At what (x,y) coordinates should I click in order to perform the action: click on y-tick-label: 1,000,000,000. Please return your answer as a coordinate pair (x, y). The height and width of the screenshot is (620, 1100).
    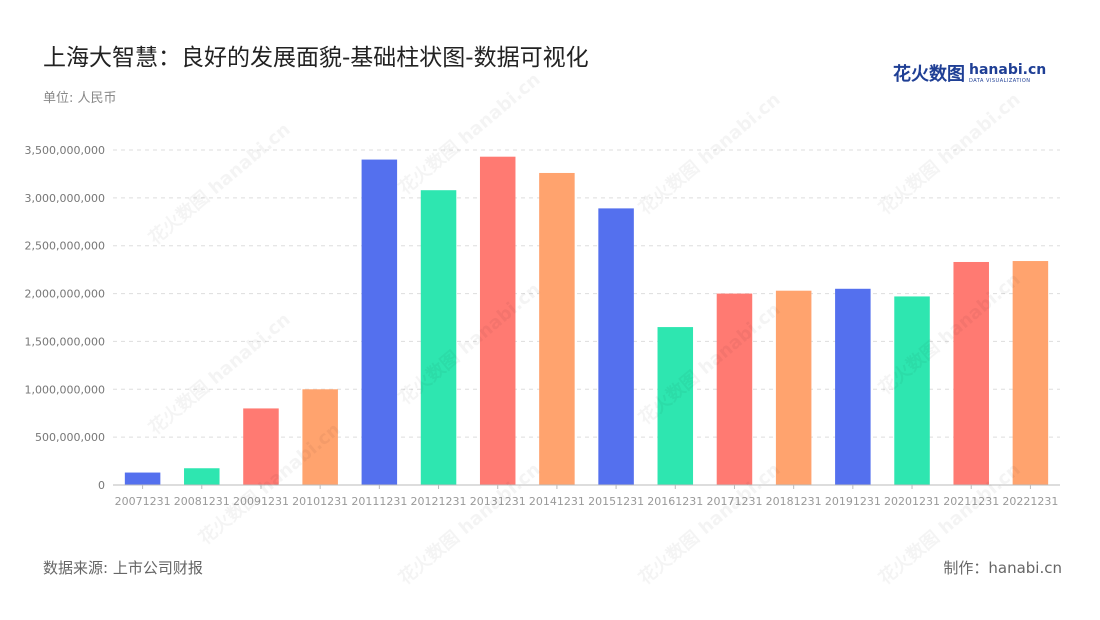
    Looking at the image, I should click on (65, 389).